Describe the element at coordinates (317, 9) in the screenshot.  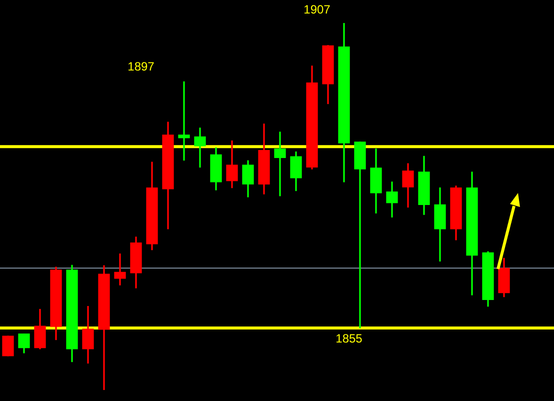
I see `text: 1907` at that location.